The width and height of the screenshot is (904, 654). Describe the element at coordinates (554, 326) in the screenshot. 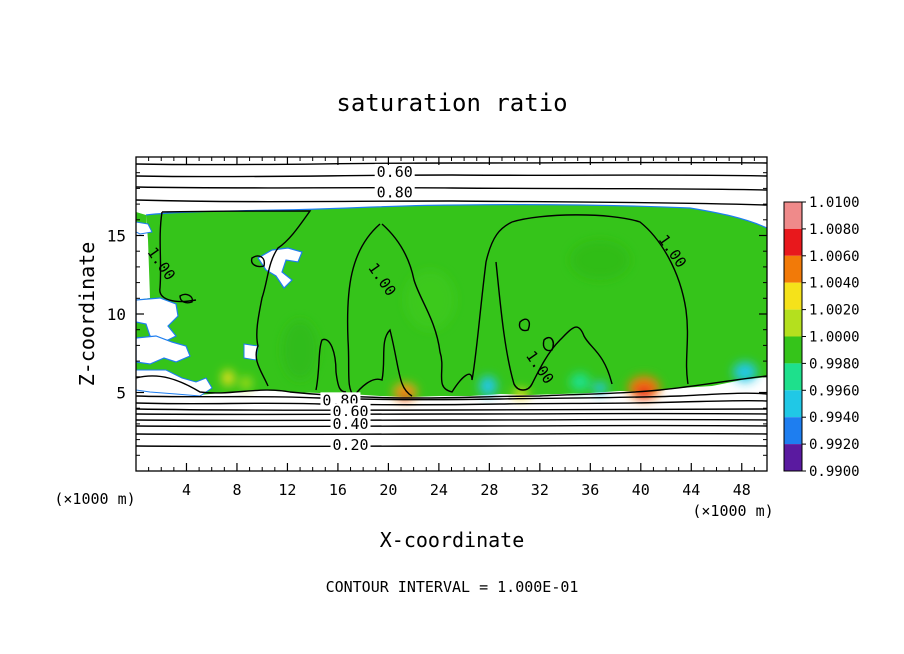

I see `contour-1.00-right-inner` at that location.